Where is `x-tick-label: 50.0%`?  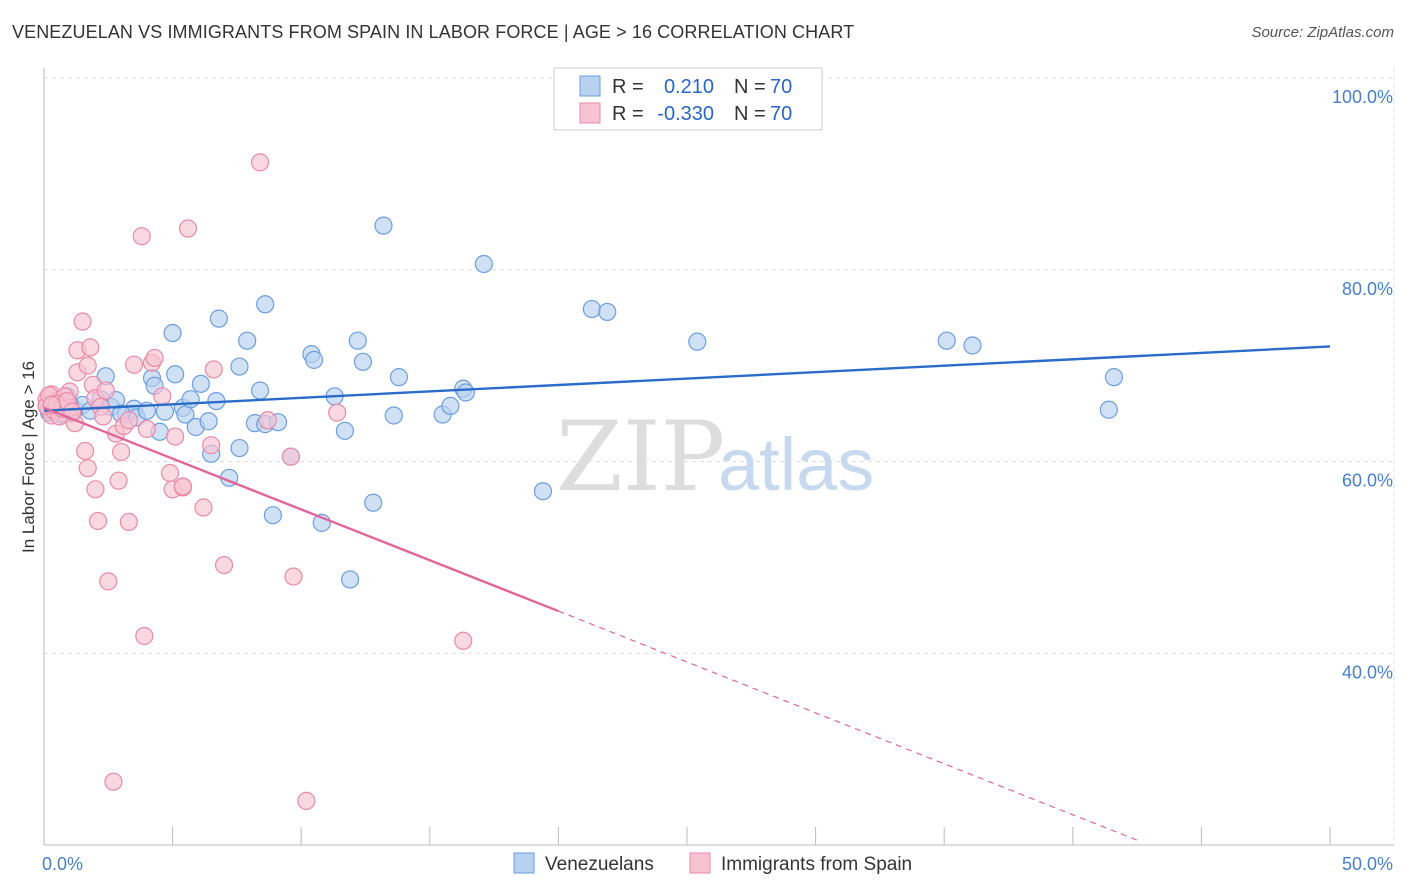
x-tick-label: 50.0% is located at coordinates (1367, 864).